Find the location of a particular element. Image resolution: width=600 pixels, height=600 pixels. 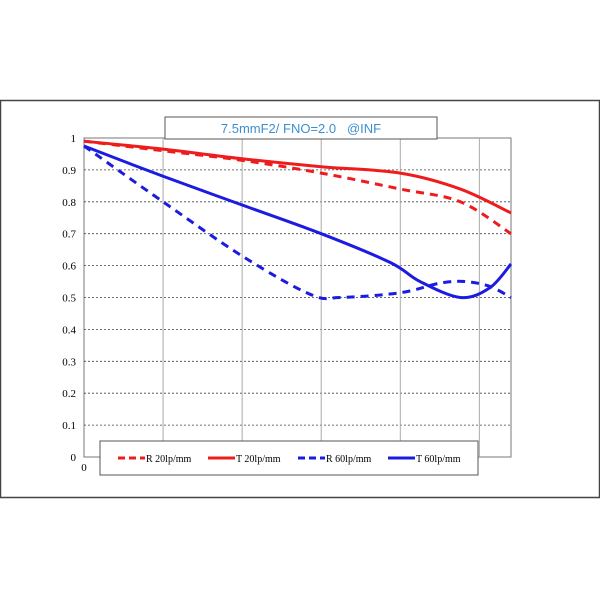

y-tick-label: 0.2 is located at coordinates (69, 394).